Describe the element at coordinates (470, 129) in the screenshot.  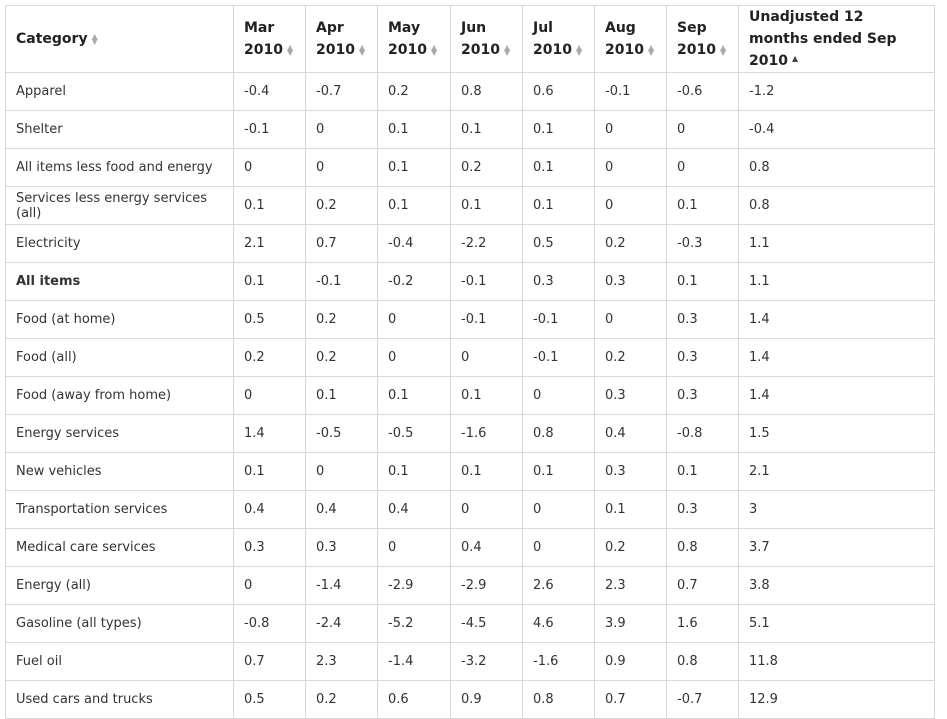
I see `table-row: Shelter -0.1 0 0.1 0.1 0.1 0 0 -0.4` at that location.